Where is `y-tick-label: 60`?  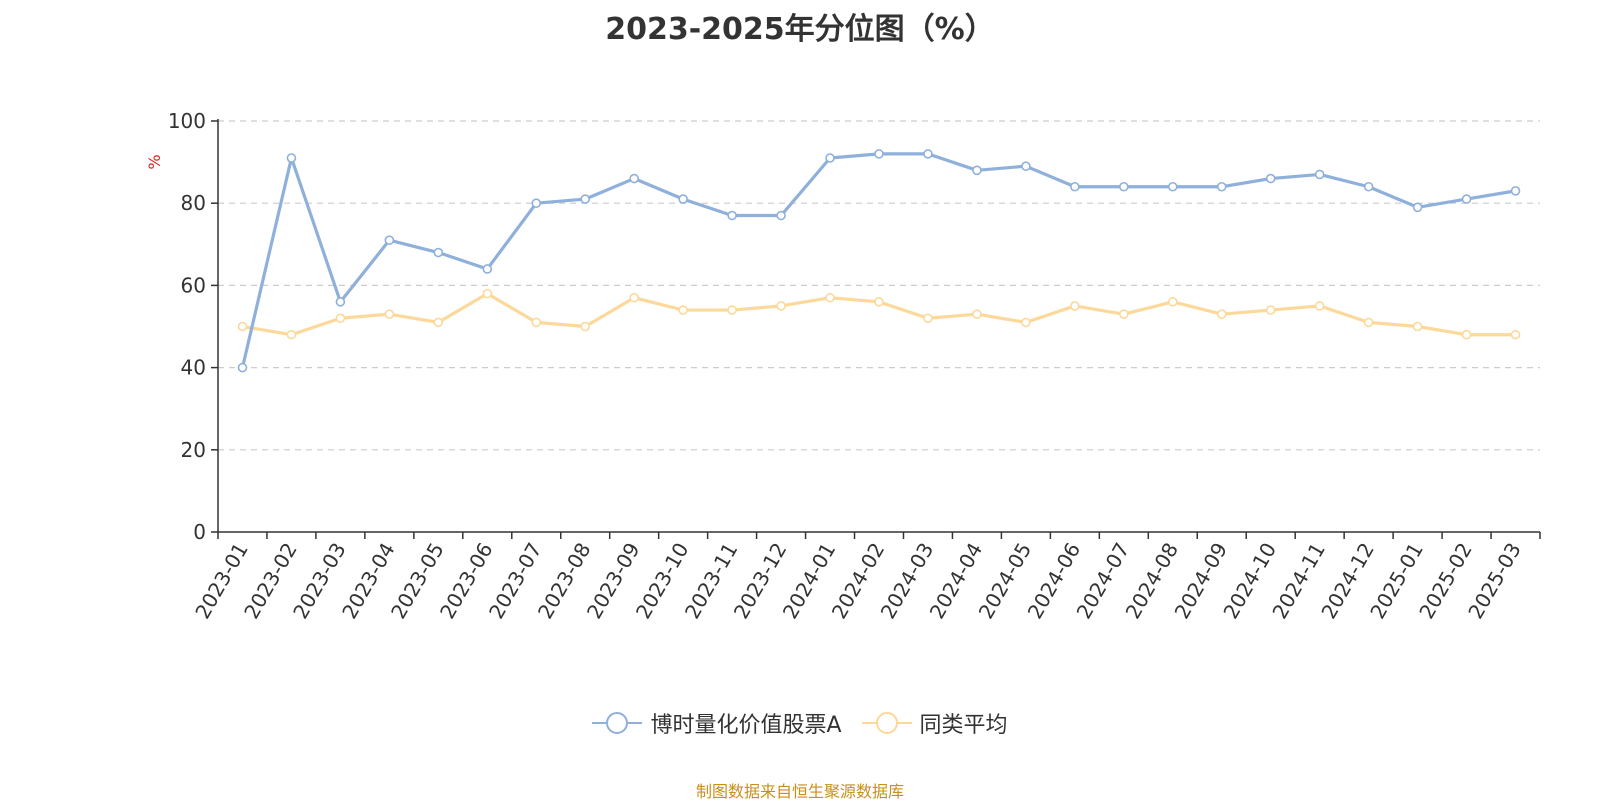
y-tick-label: 60 is located at coordinates (193, 285).